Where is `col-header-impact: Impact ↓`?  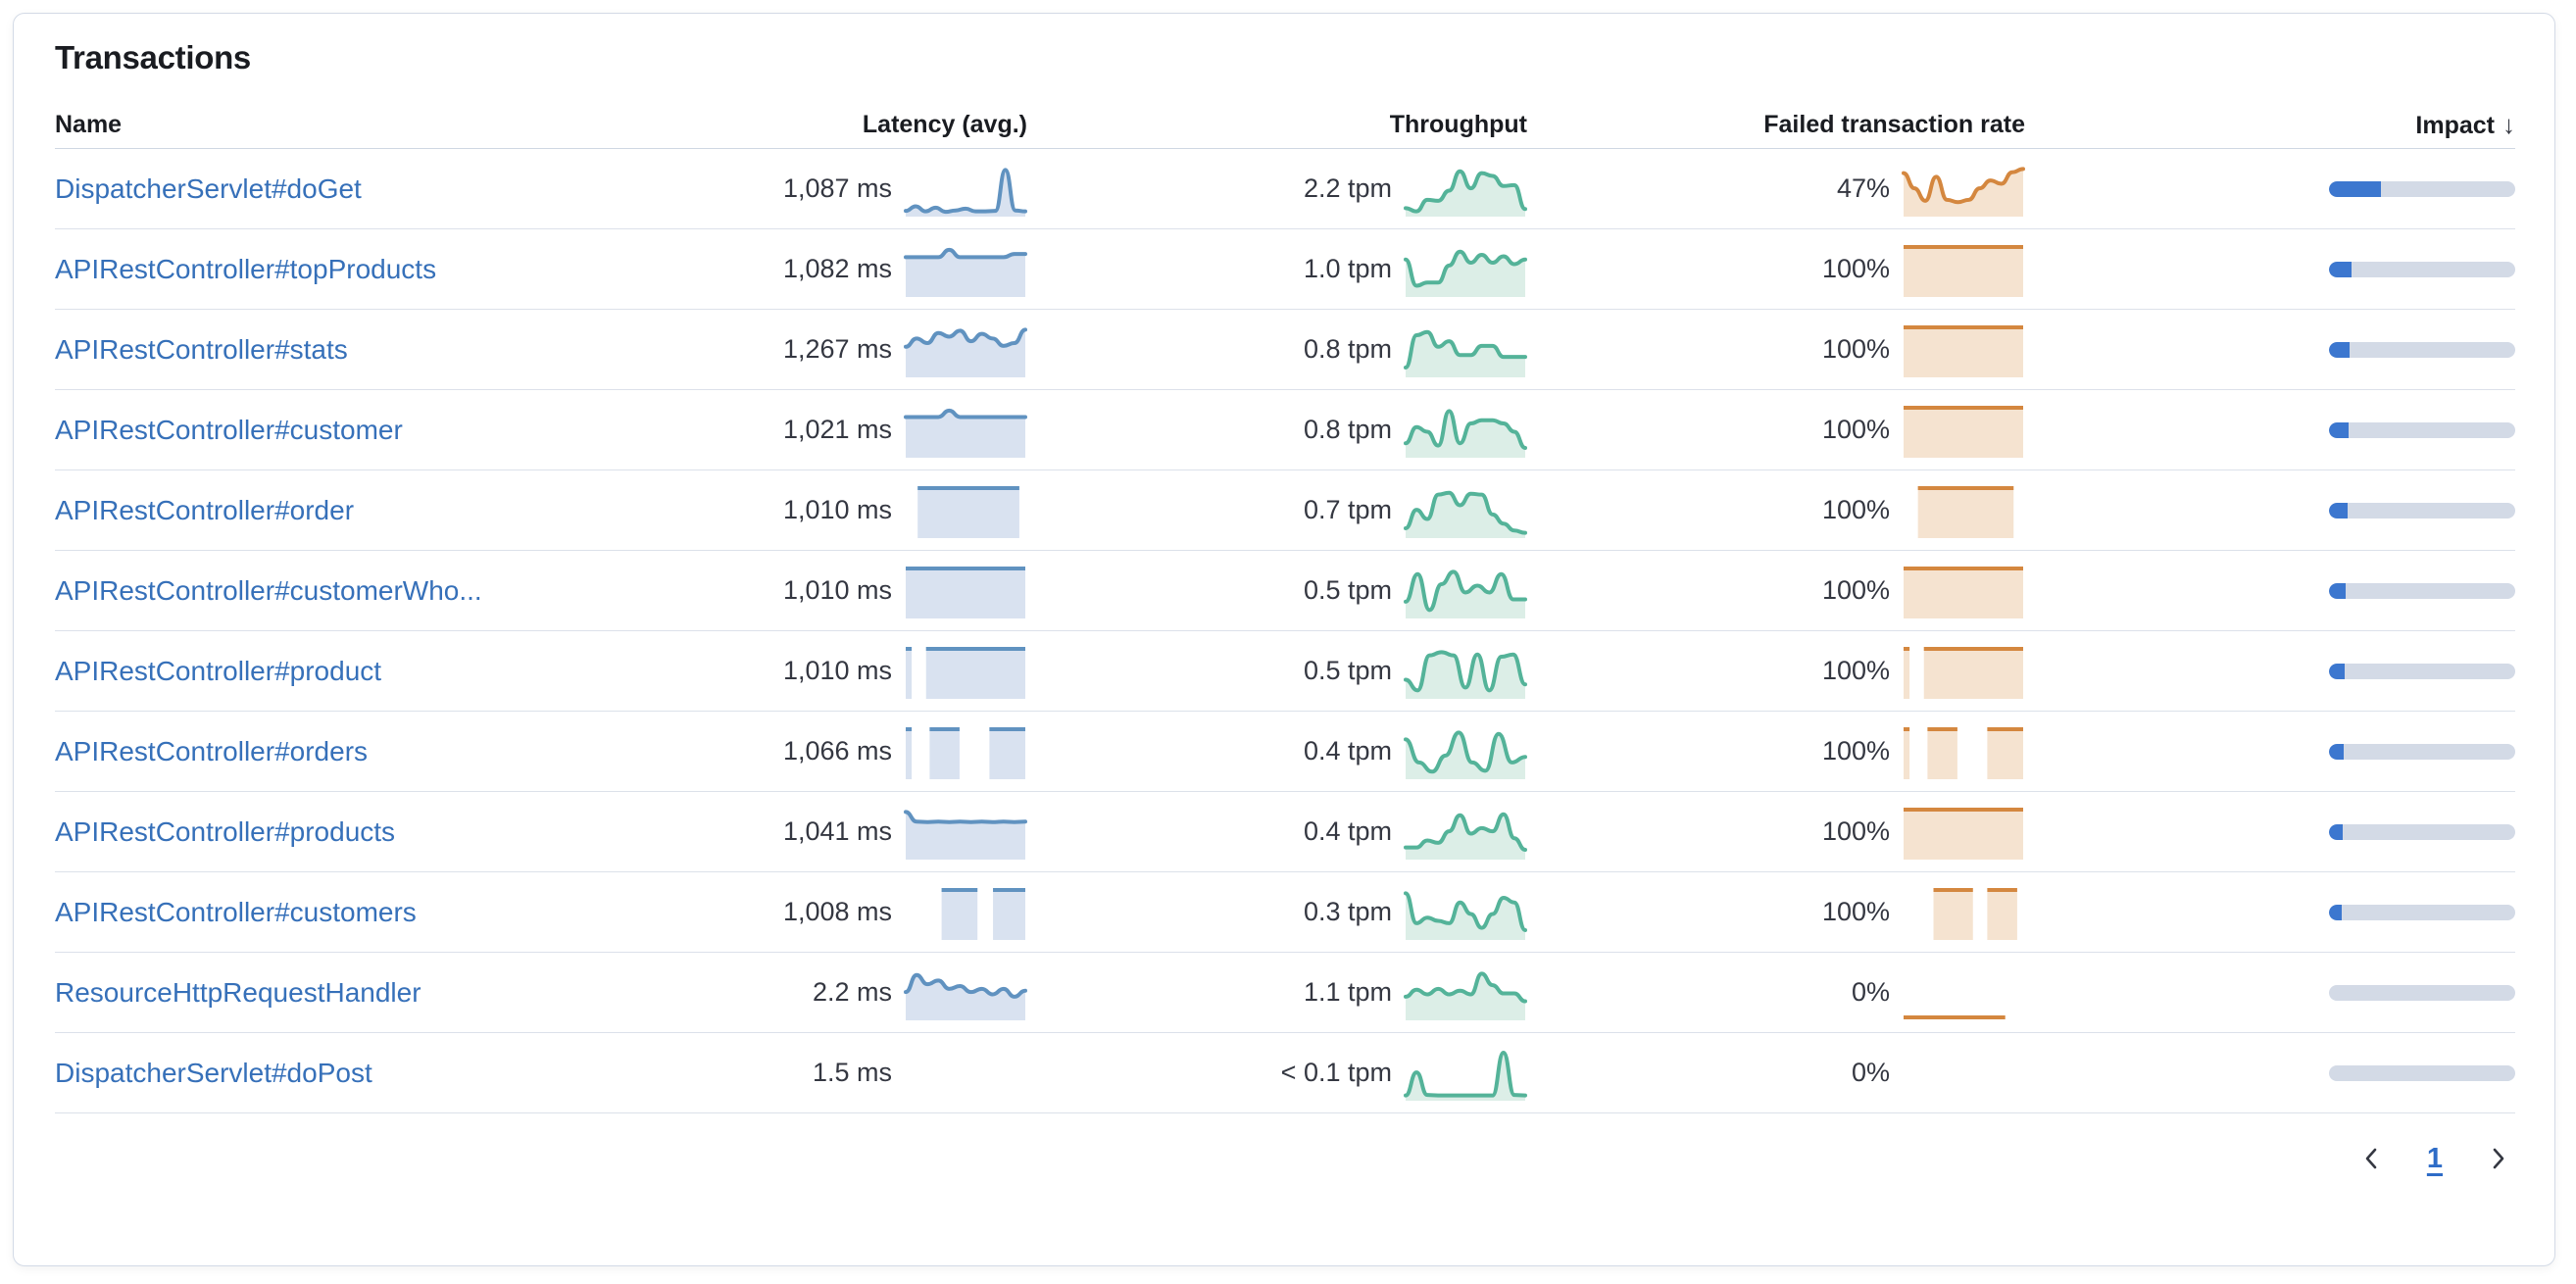 col-header-impact: Impact ↓ is located at coordinates (2465, 124).